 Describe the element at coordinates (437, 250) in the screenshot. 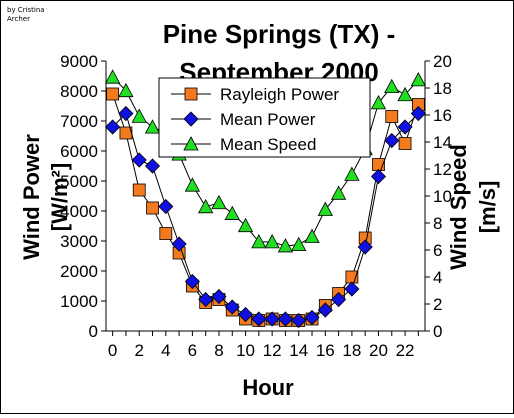

I see `right-tick-label: 6` at that location.